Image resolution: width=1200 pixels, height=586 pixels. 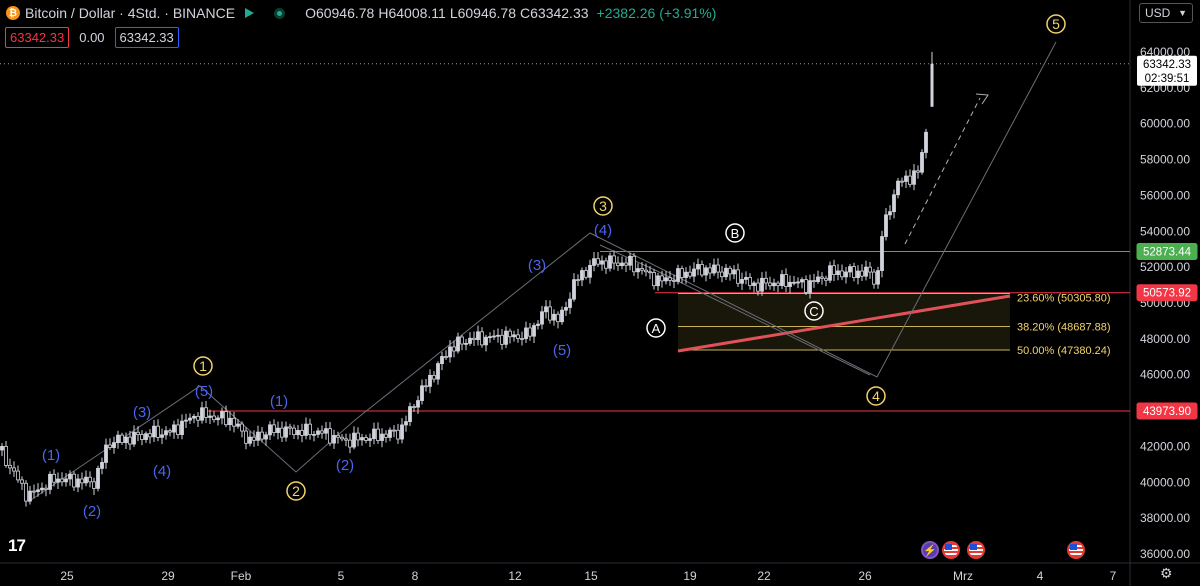 I want to click on price-tick-label: 38000.00, so click(x=1165, y=518).